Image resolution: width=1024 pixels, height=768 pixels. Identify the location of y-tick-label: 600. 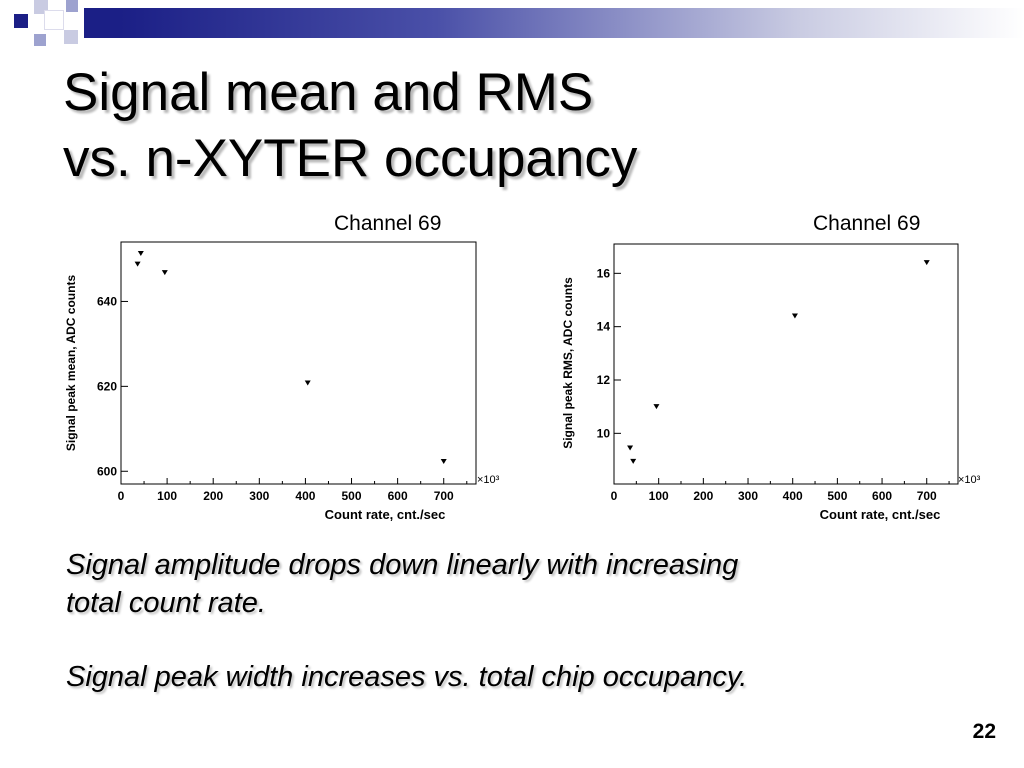
(107, 471).